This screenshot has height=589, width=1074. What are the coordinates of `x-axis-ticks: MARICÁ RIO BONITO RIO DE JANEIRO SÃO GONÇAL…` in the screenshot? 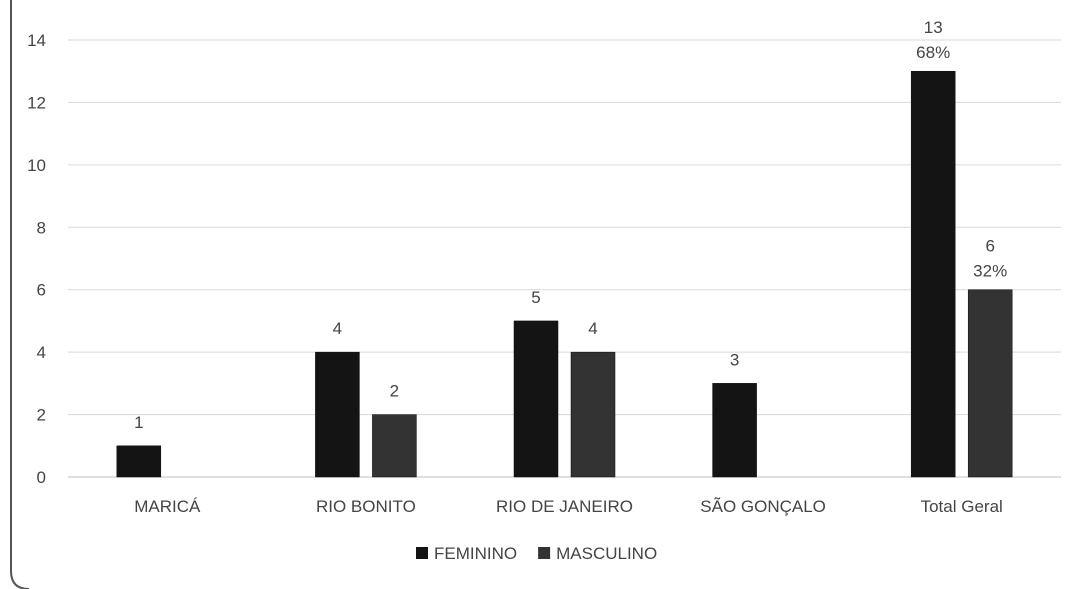 It's located at (568, 506).